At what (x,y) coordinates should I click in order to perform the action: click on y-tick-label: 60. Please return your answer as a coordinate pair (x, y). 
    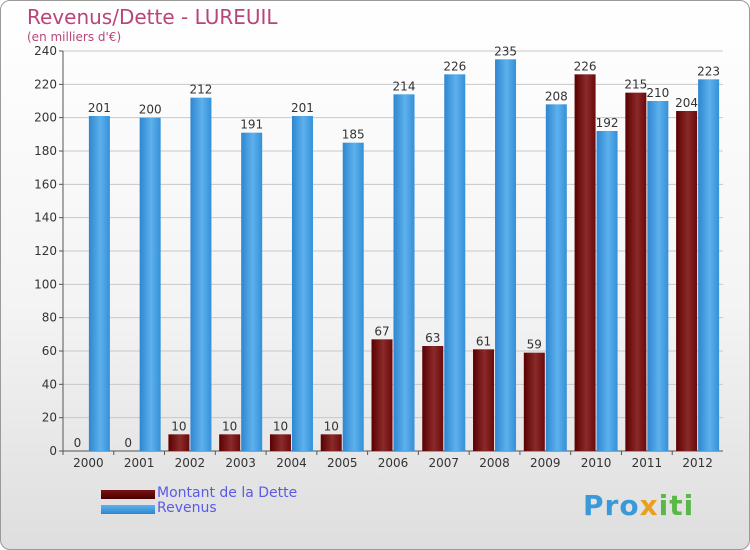
    Looking at the image, I should click on (49, 351).